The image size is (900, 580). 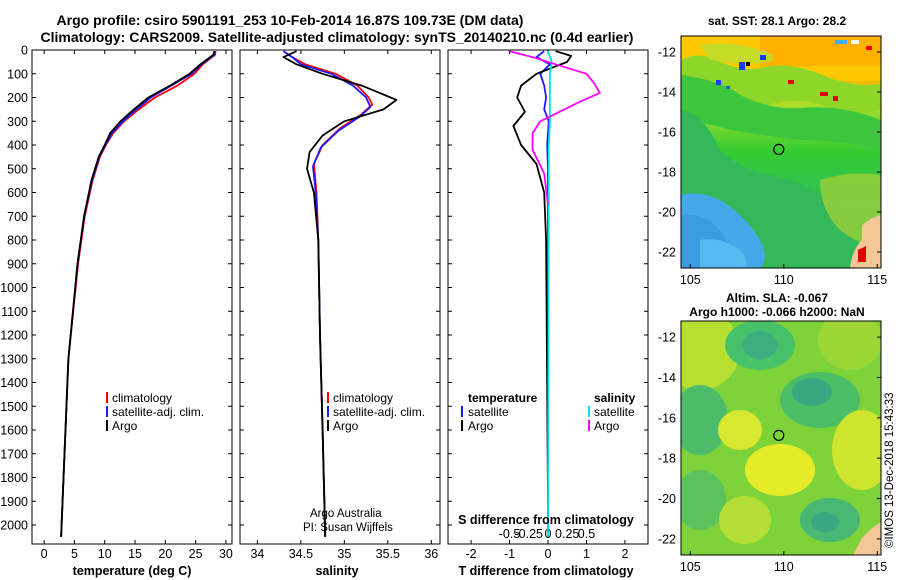 What do you see at coordinates (488, 412) in the screenshot?
I see `legend-label-t-satellite: satellite` at bounding box center [488, 412].